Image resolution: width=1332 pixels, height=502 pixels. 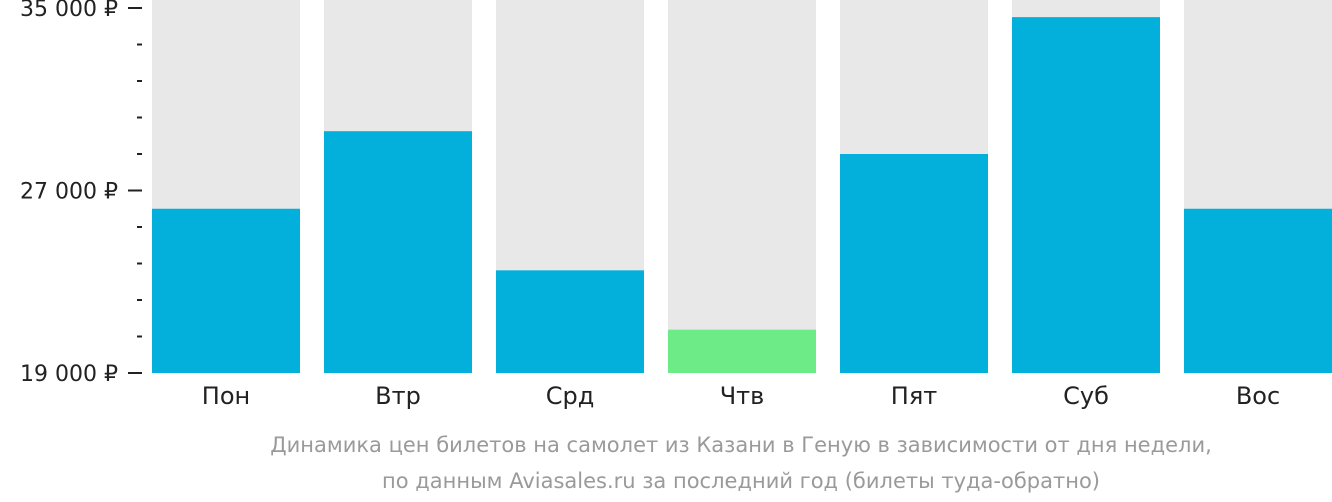 I want to click on y-axis: 35 000 ₽ 27 000 ₽ 19 000 ₽, so click(x=81, y=193).